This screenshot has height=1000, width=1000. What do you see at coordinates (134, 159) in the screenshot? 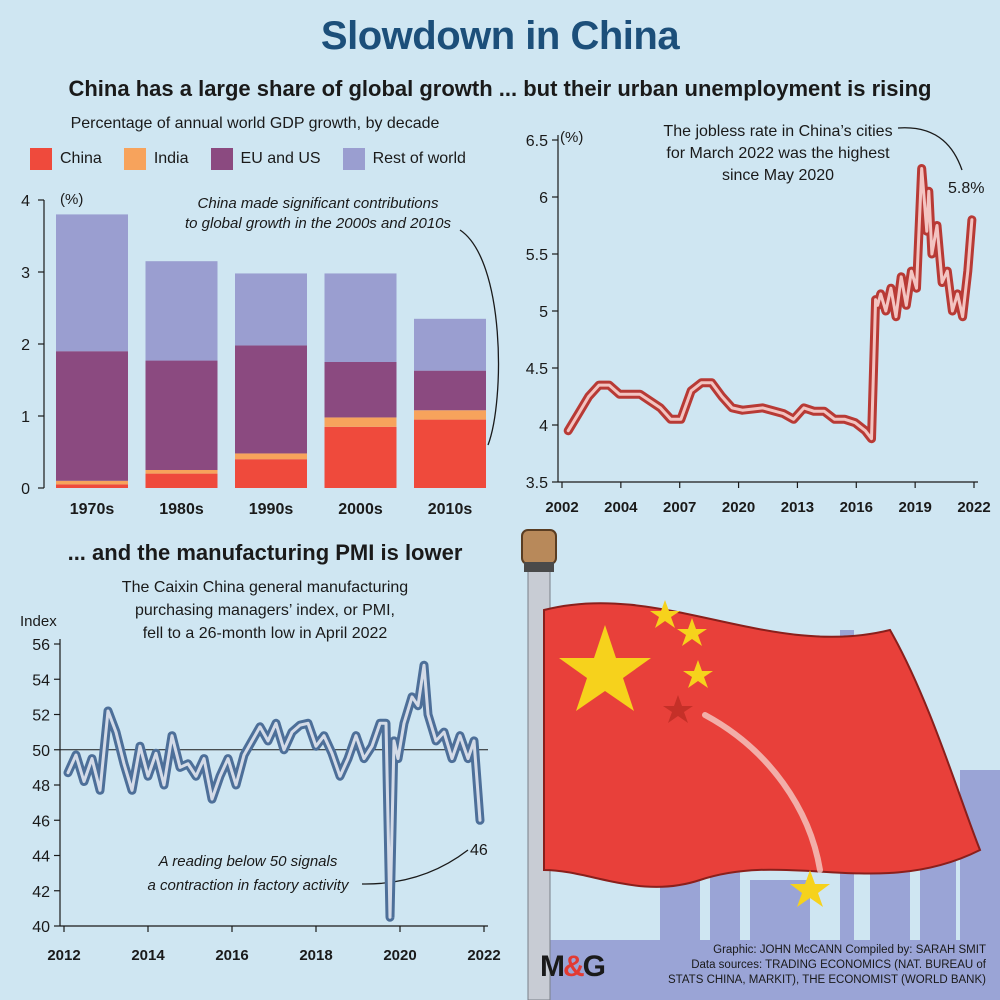
I see `legend-swatch-india` at bounding box center [134, 159].